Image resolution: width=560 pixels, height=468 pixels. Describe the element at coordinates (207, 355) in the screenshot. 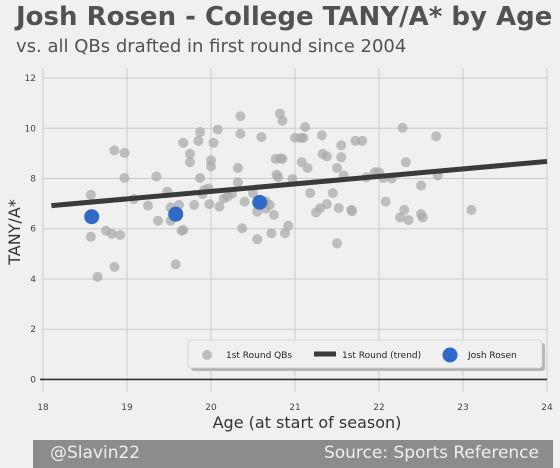

I see `legend-marker-qbs` at that location.